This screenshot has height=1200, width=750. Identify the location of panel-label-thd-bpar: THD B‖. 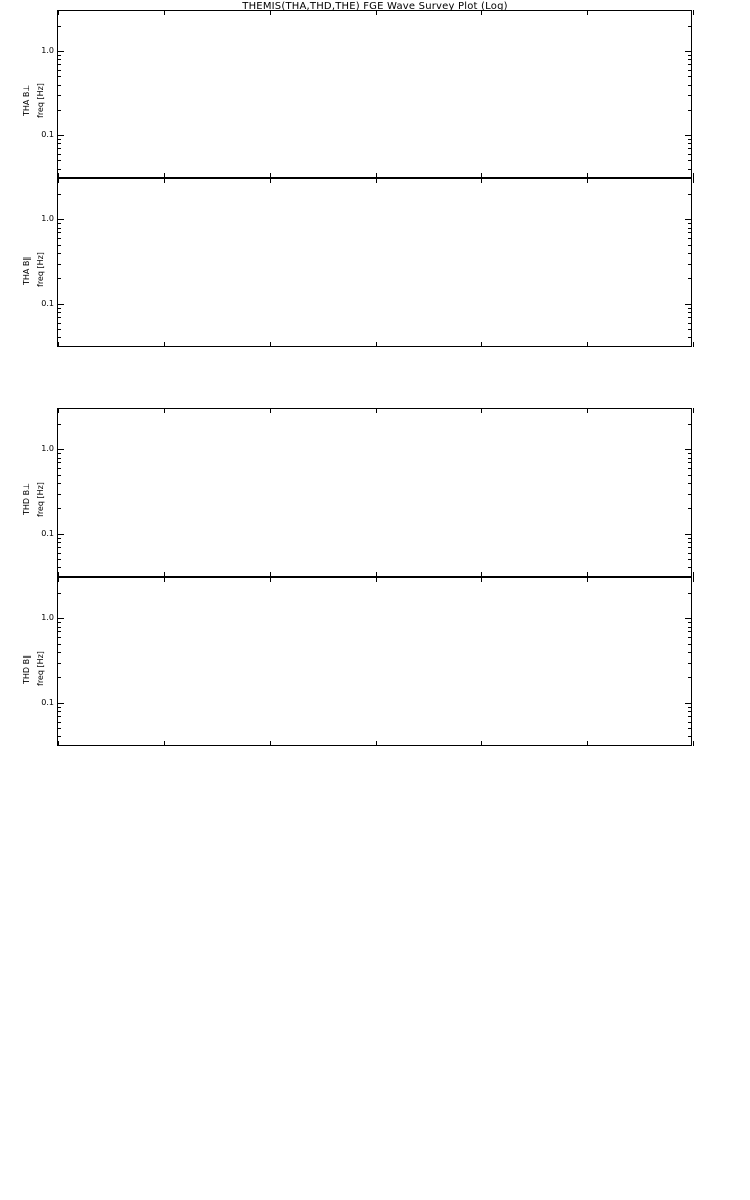
(26, 669).